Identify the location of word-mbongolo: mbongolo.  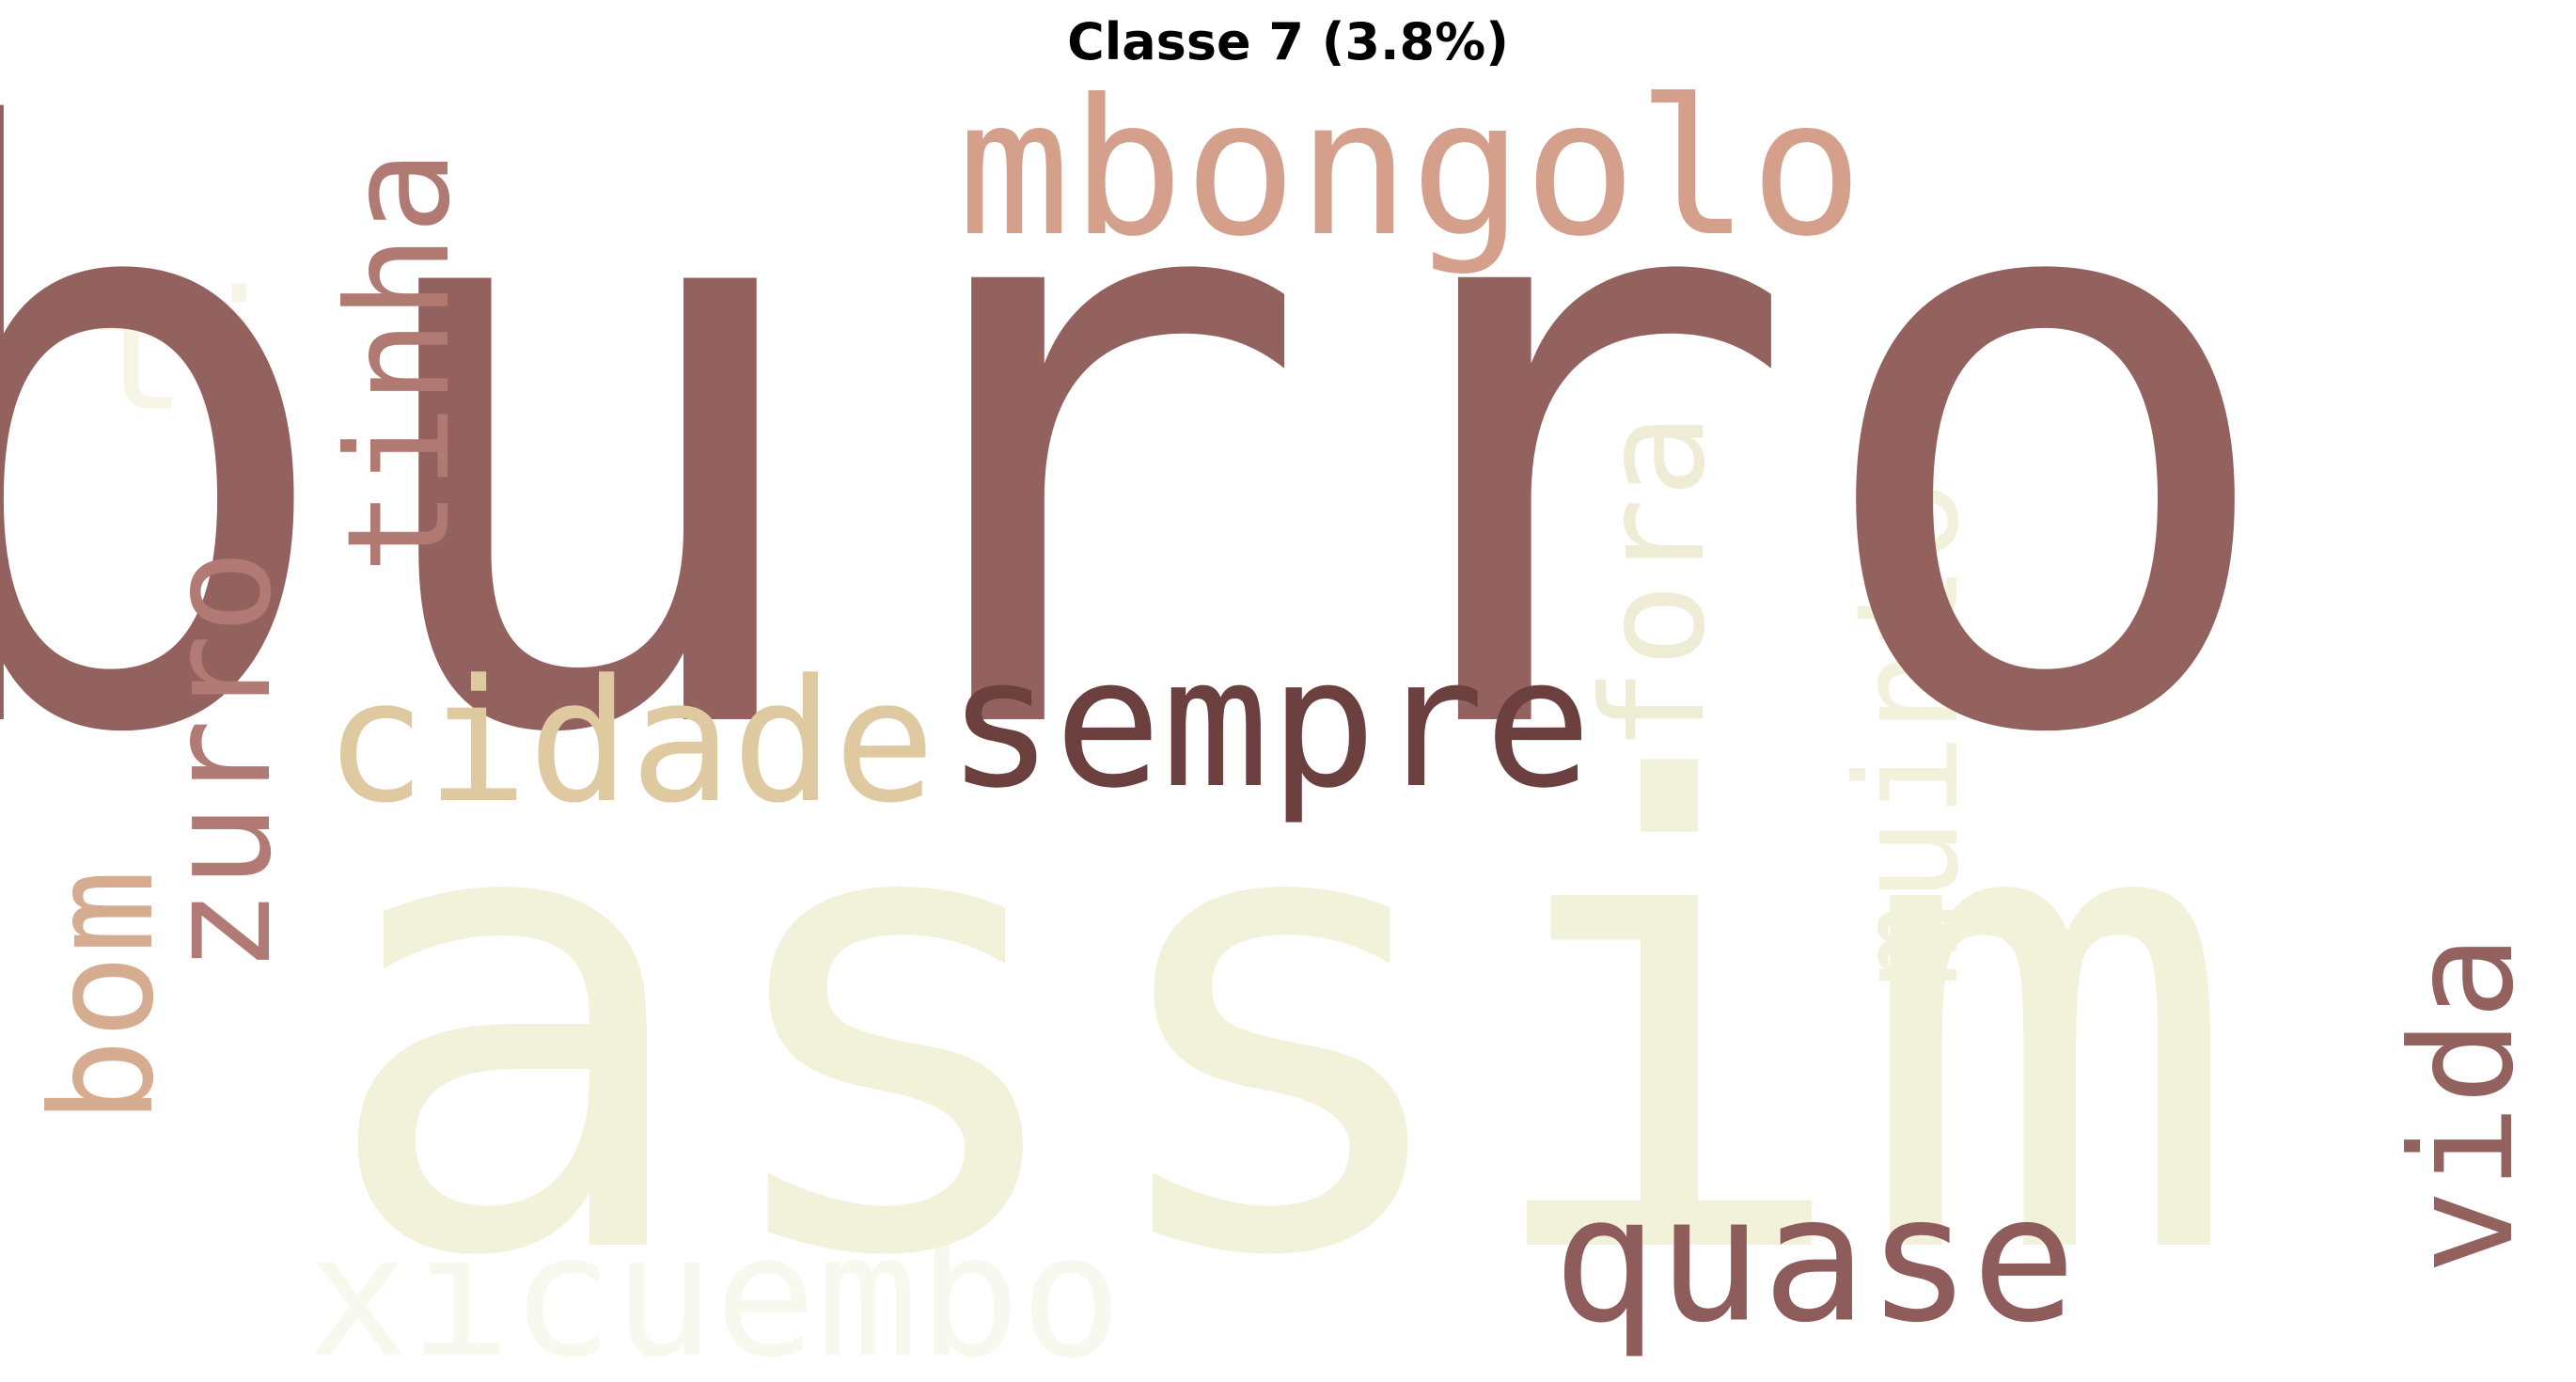
(1410, 168).